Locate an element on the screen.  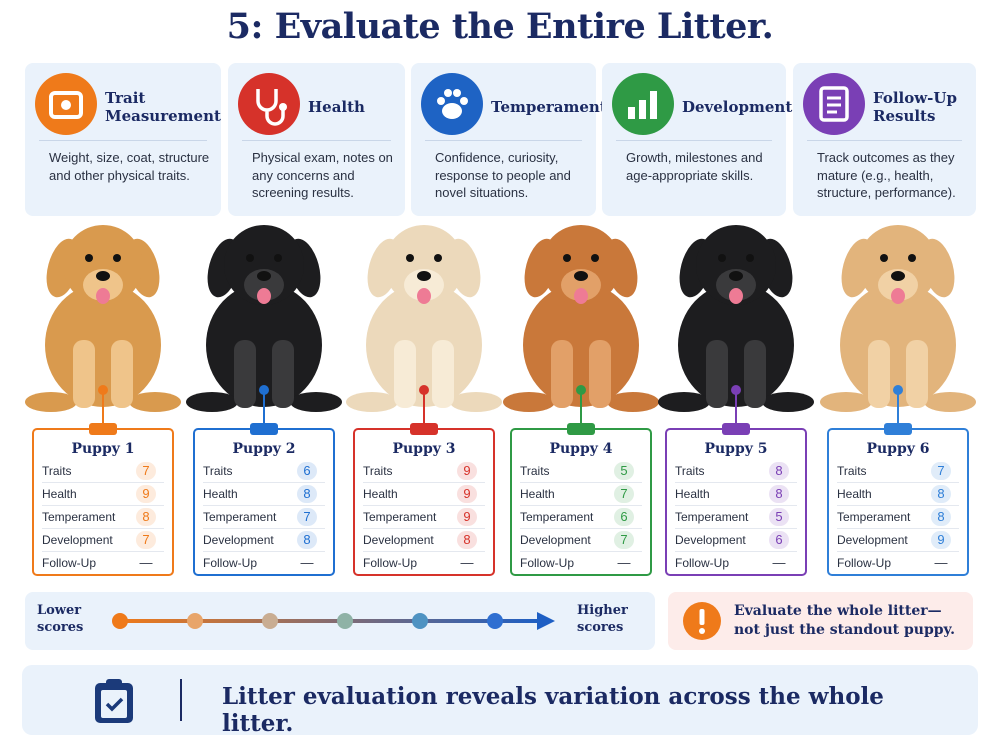
score-row: Temperament 6 is located at coordinates (581, 517).